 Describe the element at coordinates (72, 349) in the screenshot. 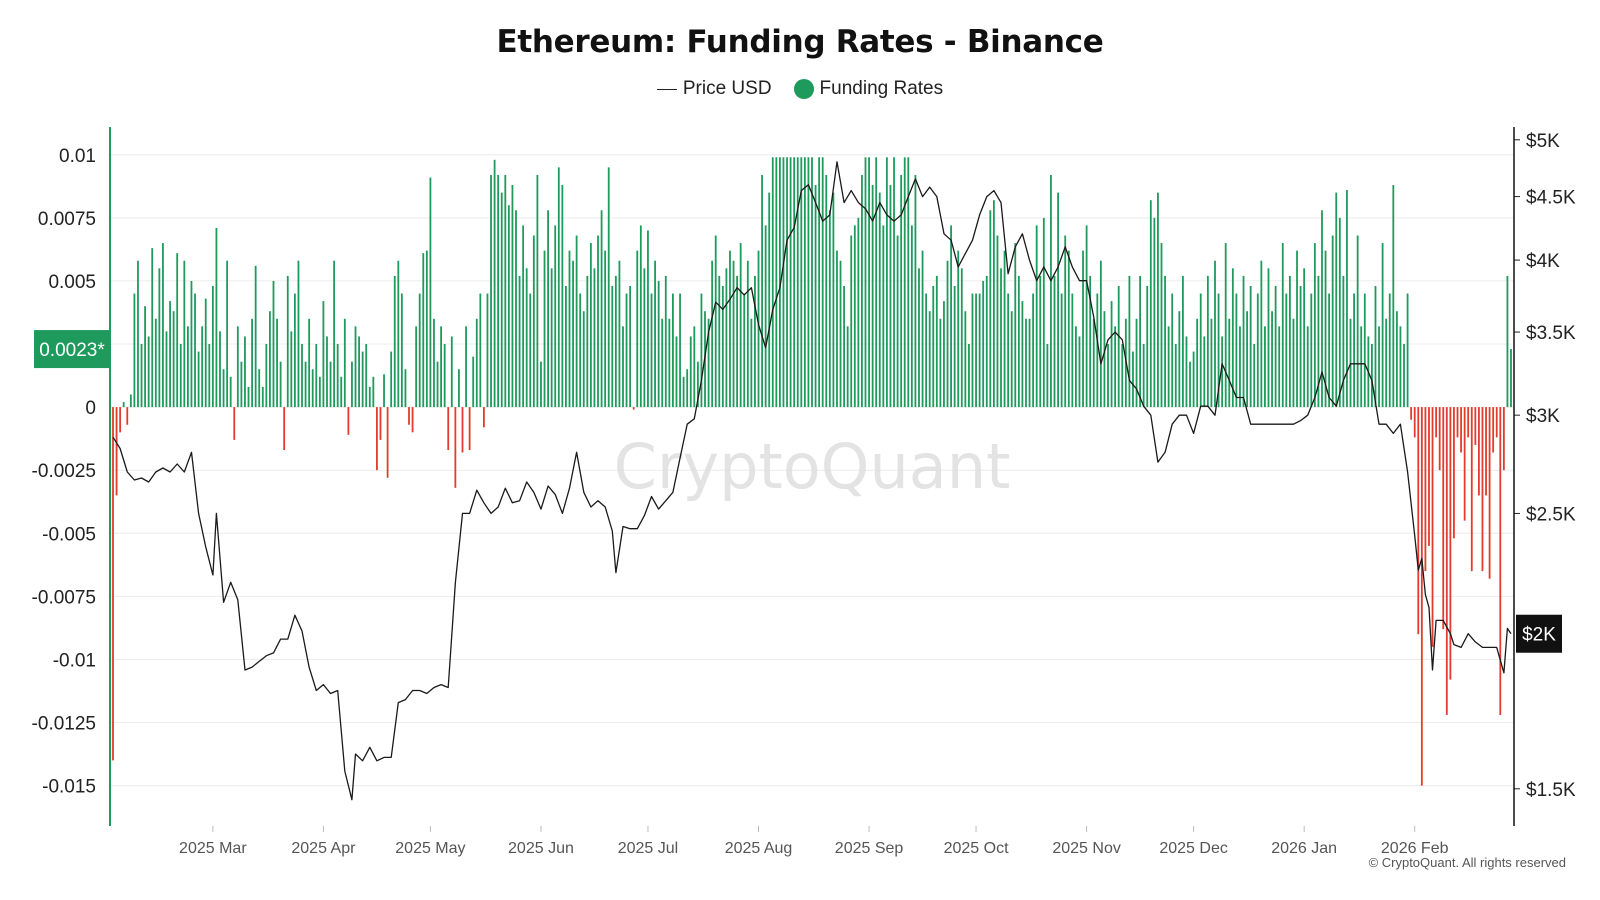

I see `funding-current-badge` at that location.